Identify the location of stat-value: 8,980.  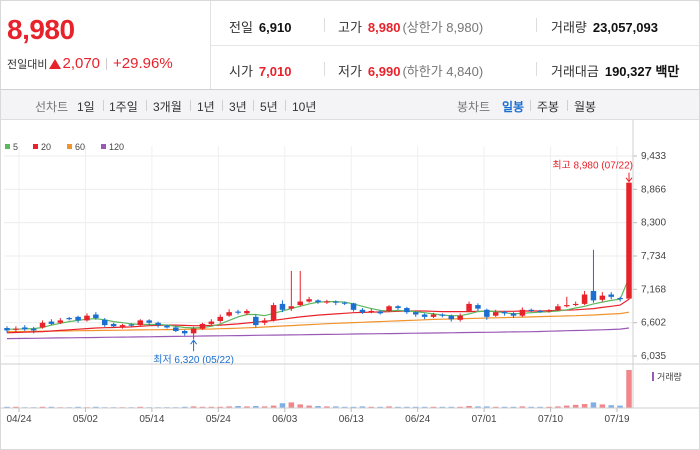
(384, 27).